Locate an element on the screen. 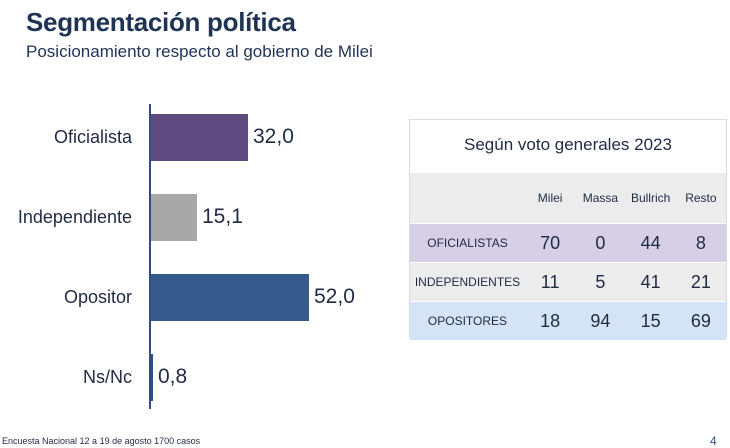 Image resolution: width=730 pixels, height=448 pixels. row-label: OFICIALISTAS is located at coordinates (467, 243).